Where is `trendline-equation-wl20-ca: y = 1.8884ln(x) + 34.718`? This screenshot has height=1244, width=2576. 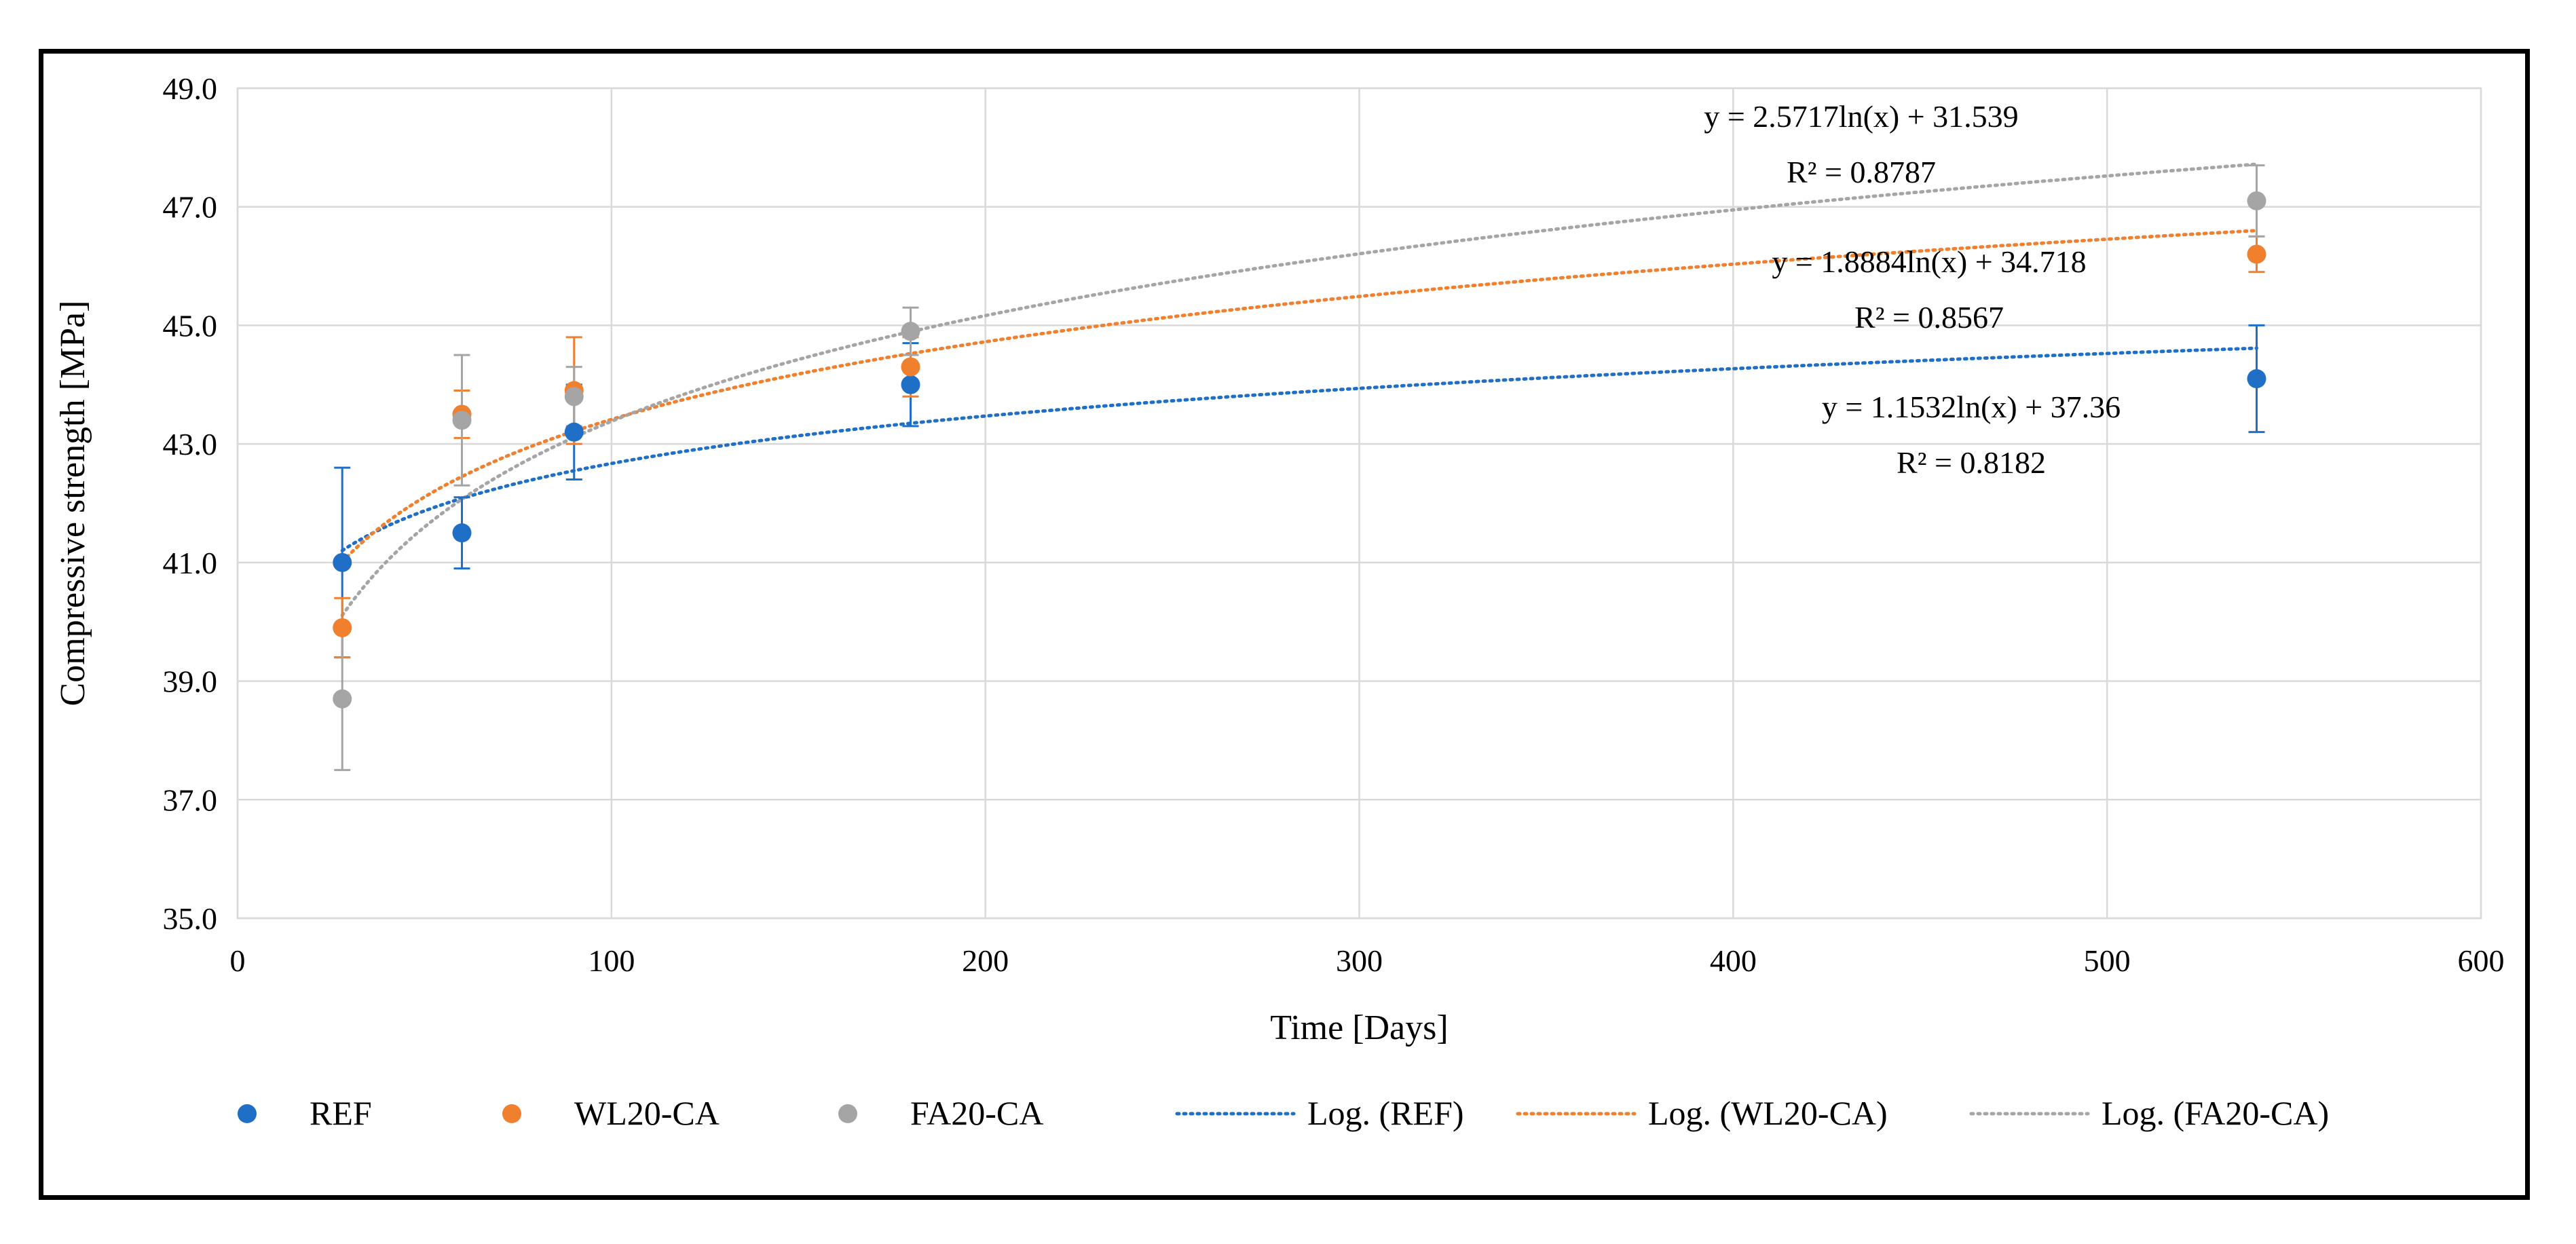 trendline-equation-wl20-ca: y = 1.8884ln(x) + 34.718 is located at coordinates (1929, 261).